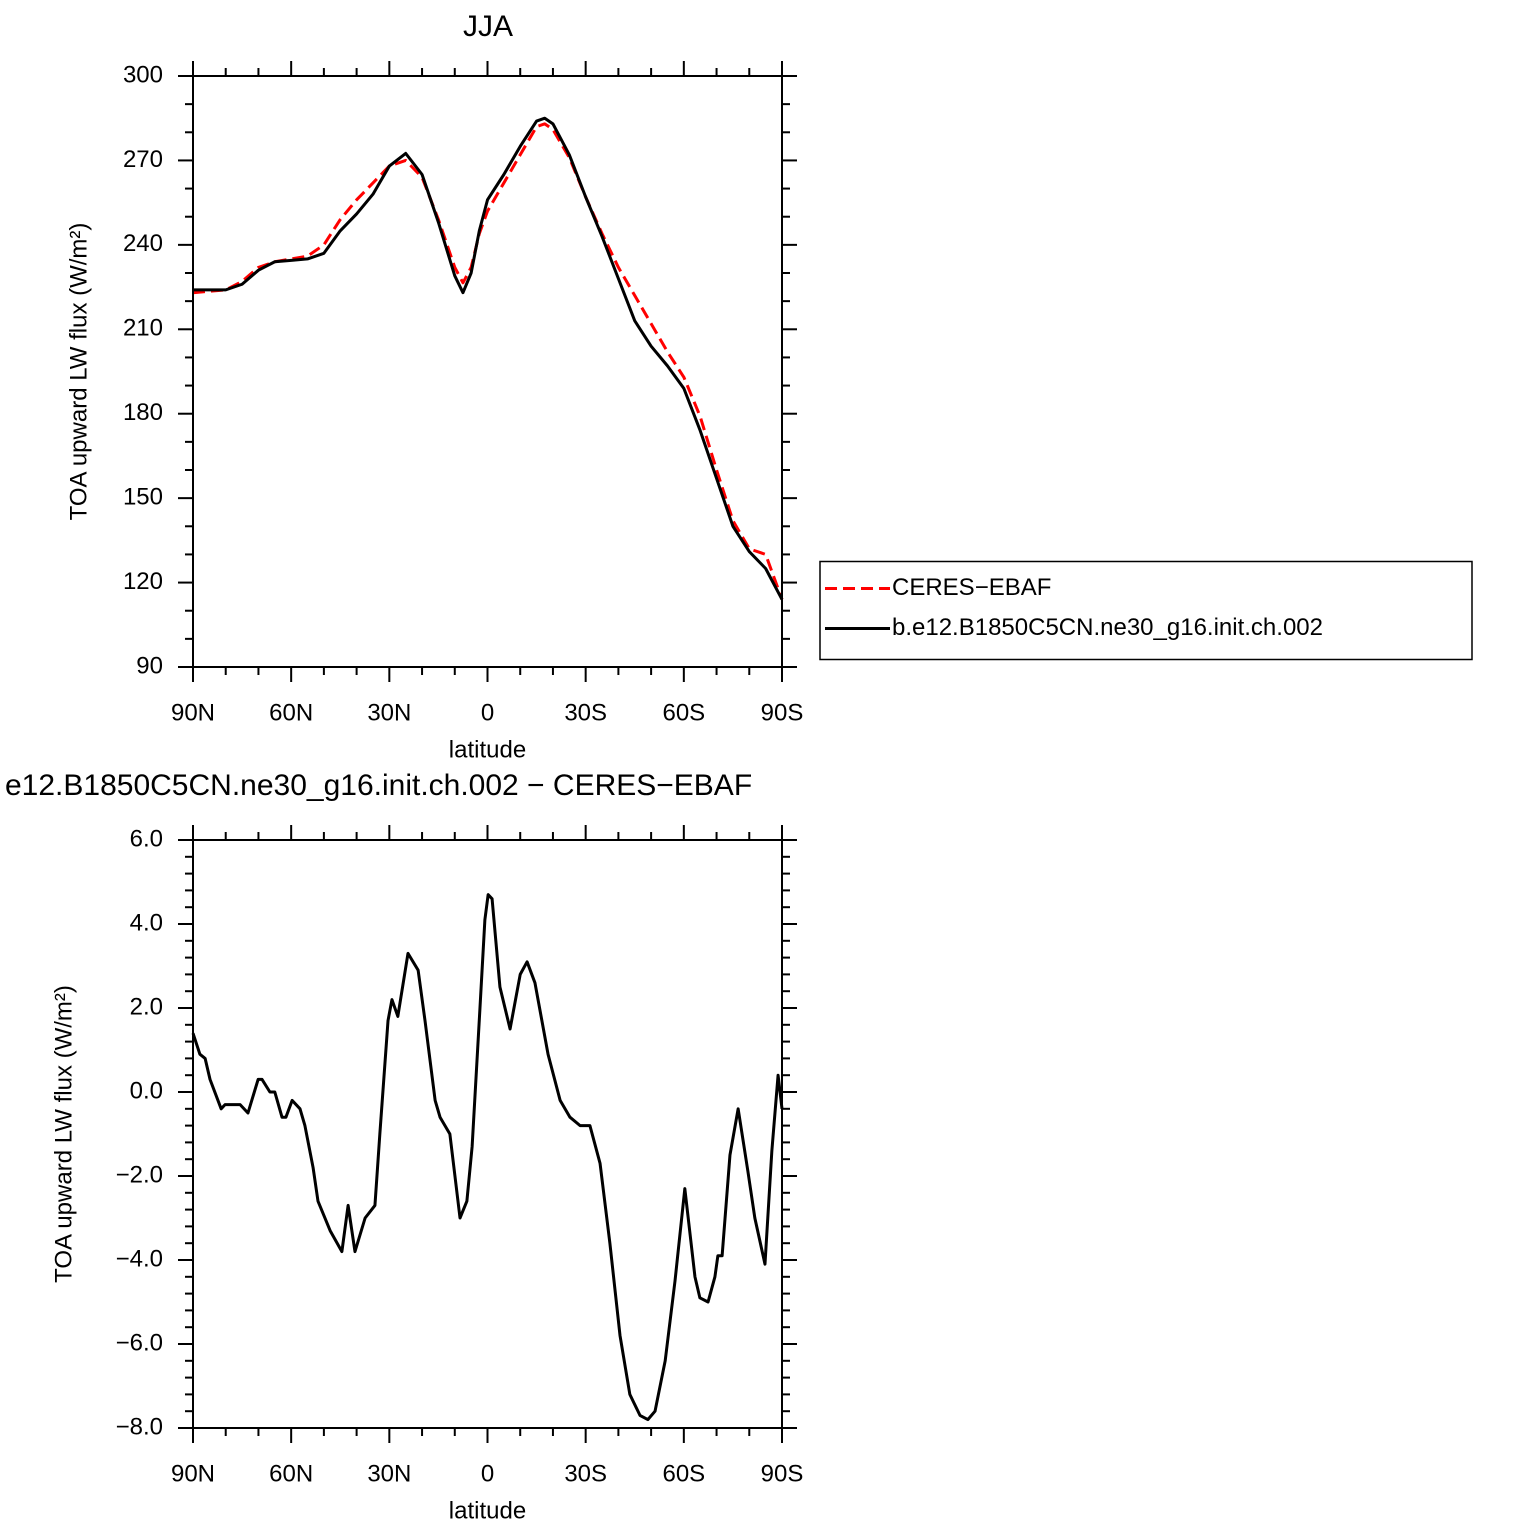 The width and height of the screenshot is (1536, 1536). What do you see at coordinates (143, 159) in the screenshot?
I see `y-tick-label: 270` at bounding box center [143, 159].